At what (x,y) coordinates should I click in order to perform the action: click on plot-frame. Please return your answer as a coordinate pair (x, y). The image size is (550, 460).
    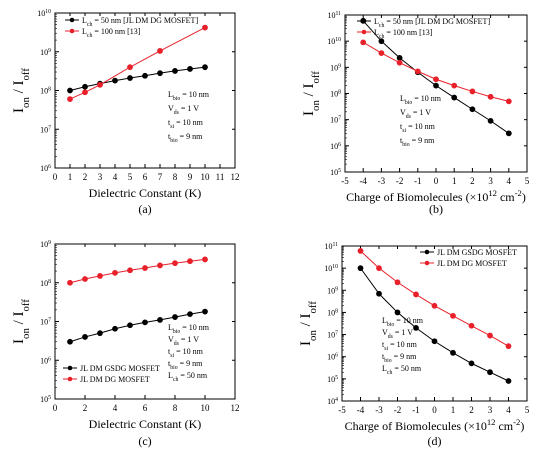
    Looking at the image, I should click on (434, 323).